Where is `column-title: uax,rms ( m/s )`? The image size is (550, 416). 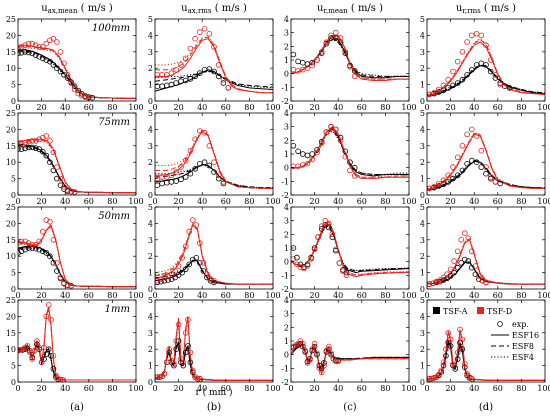 column-title: uax,rms ( m/s ) is located at coordinates (214, 9).